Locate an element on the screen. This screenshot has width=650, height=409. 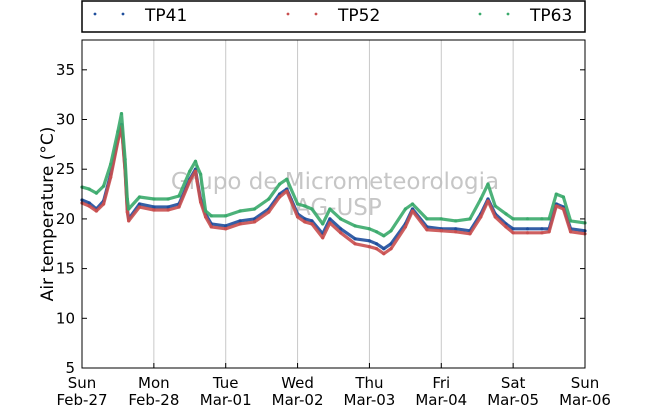
x-tick-label-day: Mon is located at coordinates (154, 383).